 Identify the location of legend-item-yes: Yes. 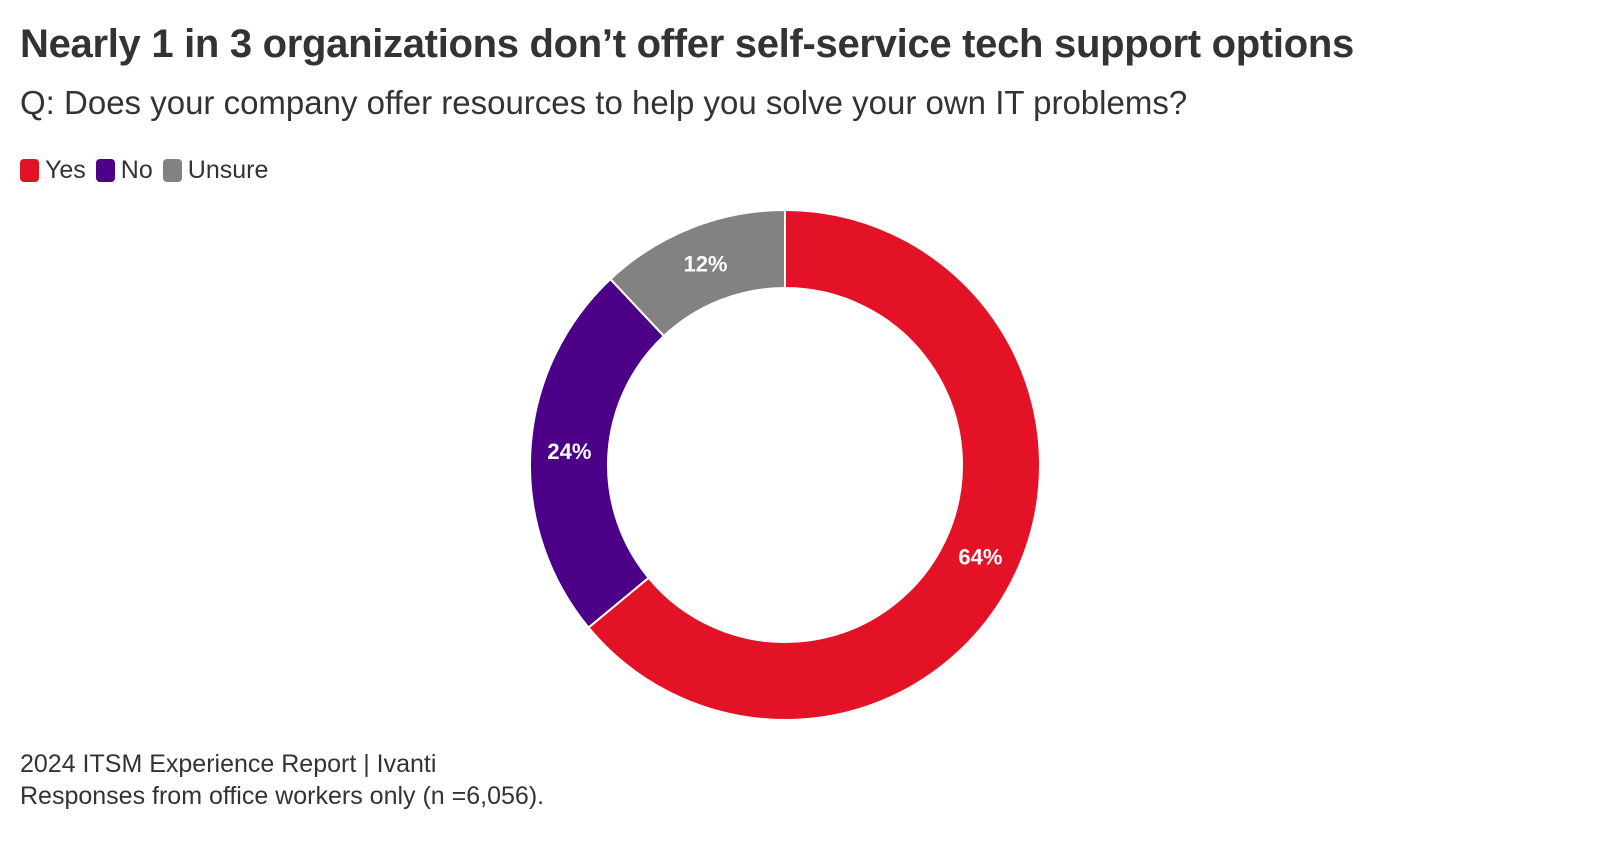
(53, 170).